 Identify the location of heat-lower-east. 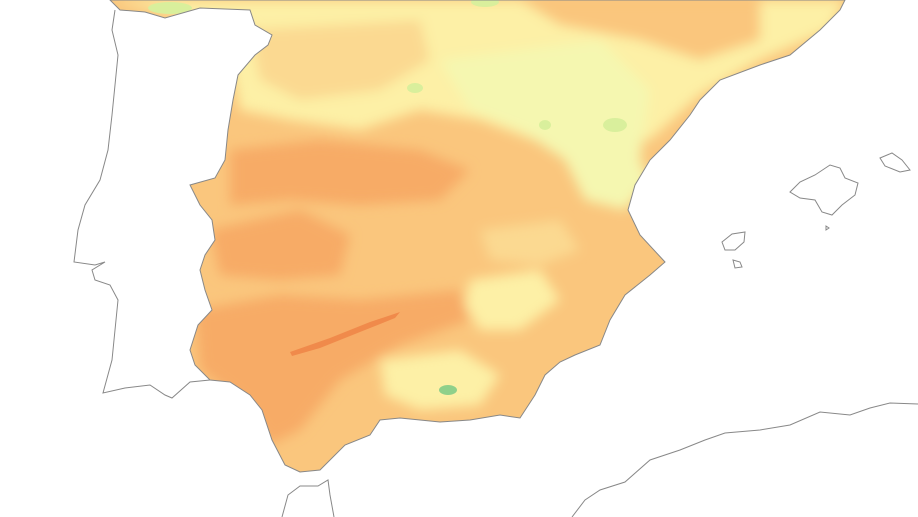
(605, 175).